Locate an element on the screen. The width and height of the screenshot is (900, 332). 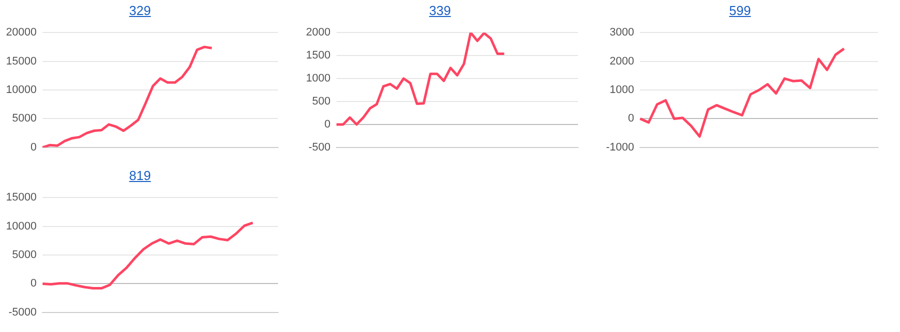
chart-title: 339 is located at coordinates (440, 11).